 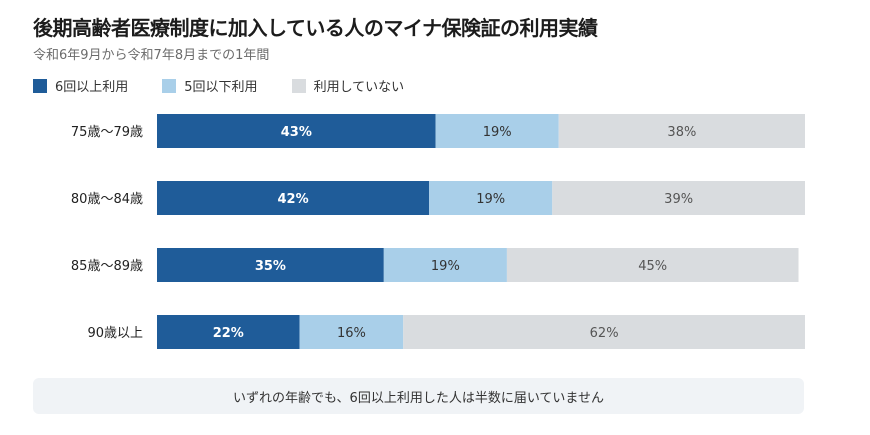 I want to click on legend-item-6plus: 6回以上利用, so click(x=80, y=85).